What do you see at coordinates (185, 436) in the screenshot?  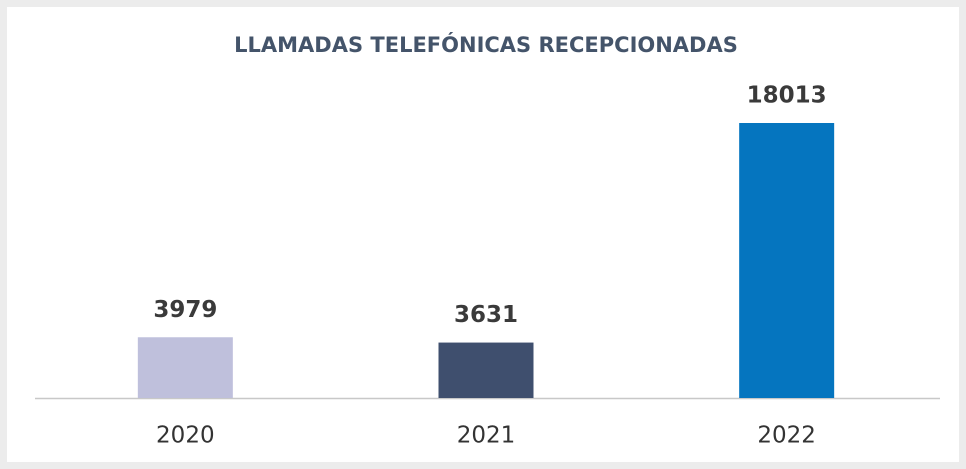 I see `x-tick-label: 2020` at bounding box center [185, 436].